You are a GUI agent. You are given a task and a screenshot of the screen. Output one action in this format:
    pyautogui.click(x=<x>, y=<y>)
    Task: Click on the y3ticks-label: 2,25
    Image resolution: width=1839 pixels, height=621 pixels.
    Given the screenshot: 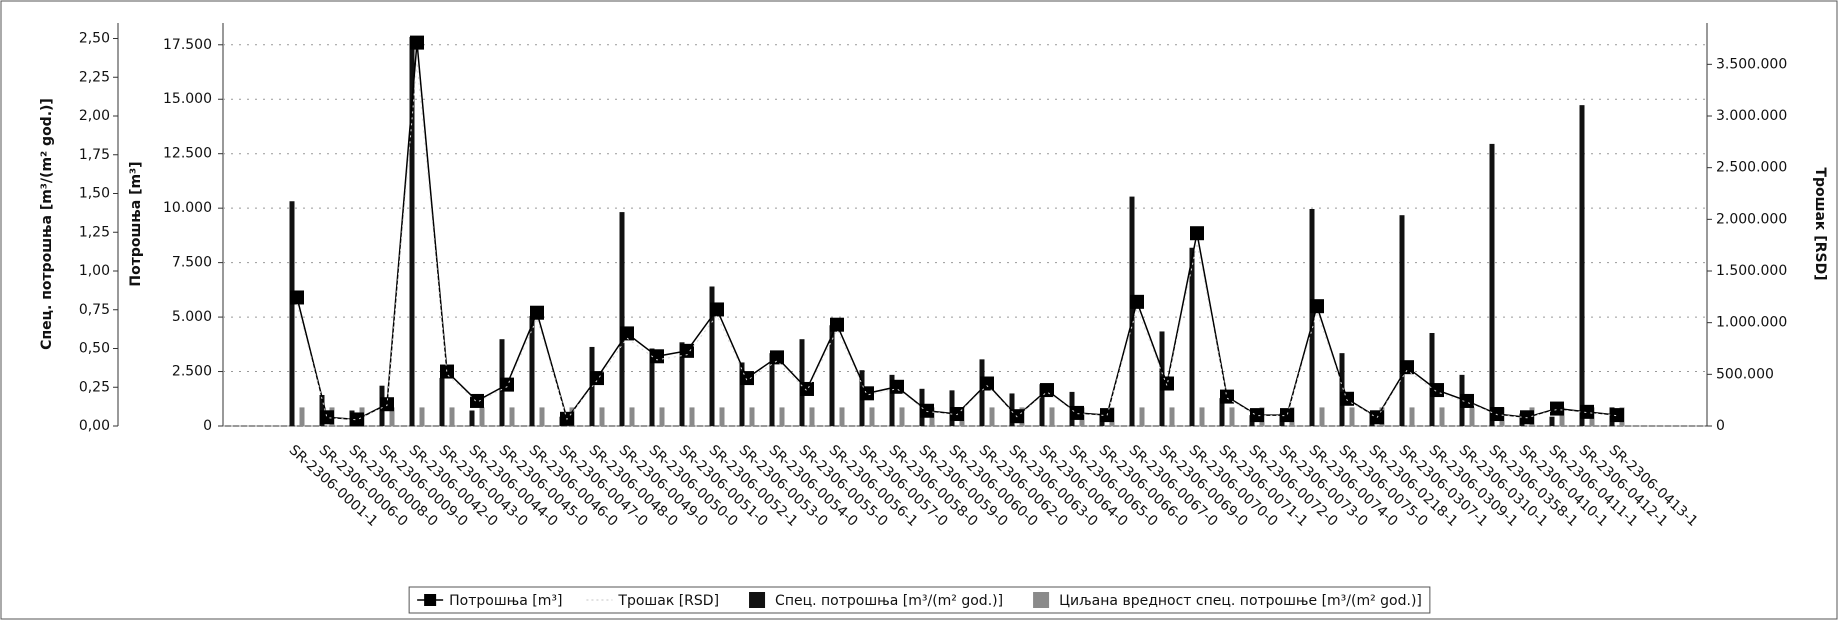 What is the action you would take?
    pyautogui.click(x=94, y=77)
    